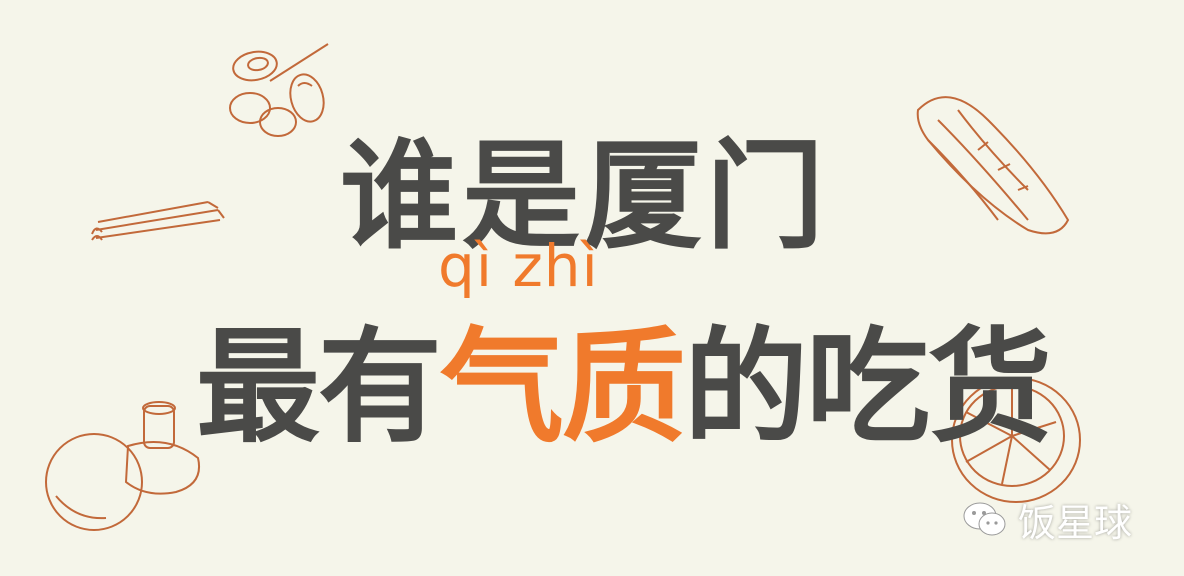 The width and height of the screenshot is (1184, 576). I want to click on headline-line-2-end: 的吃货, so click(868, 387).